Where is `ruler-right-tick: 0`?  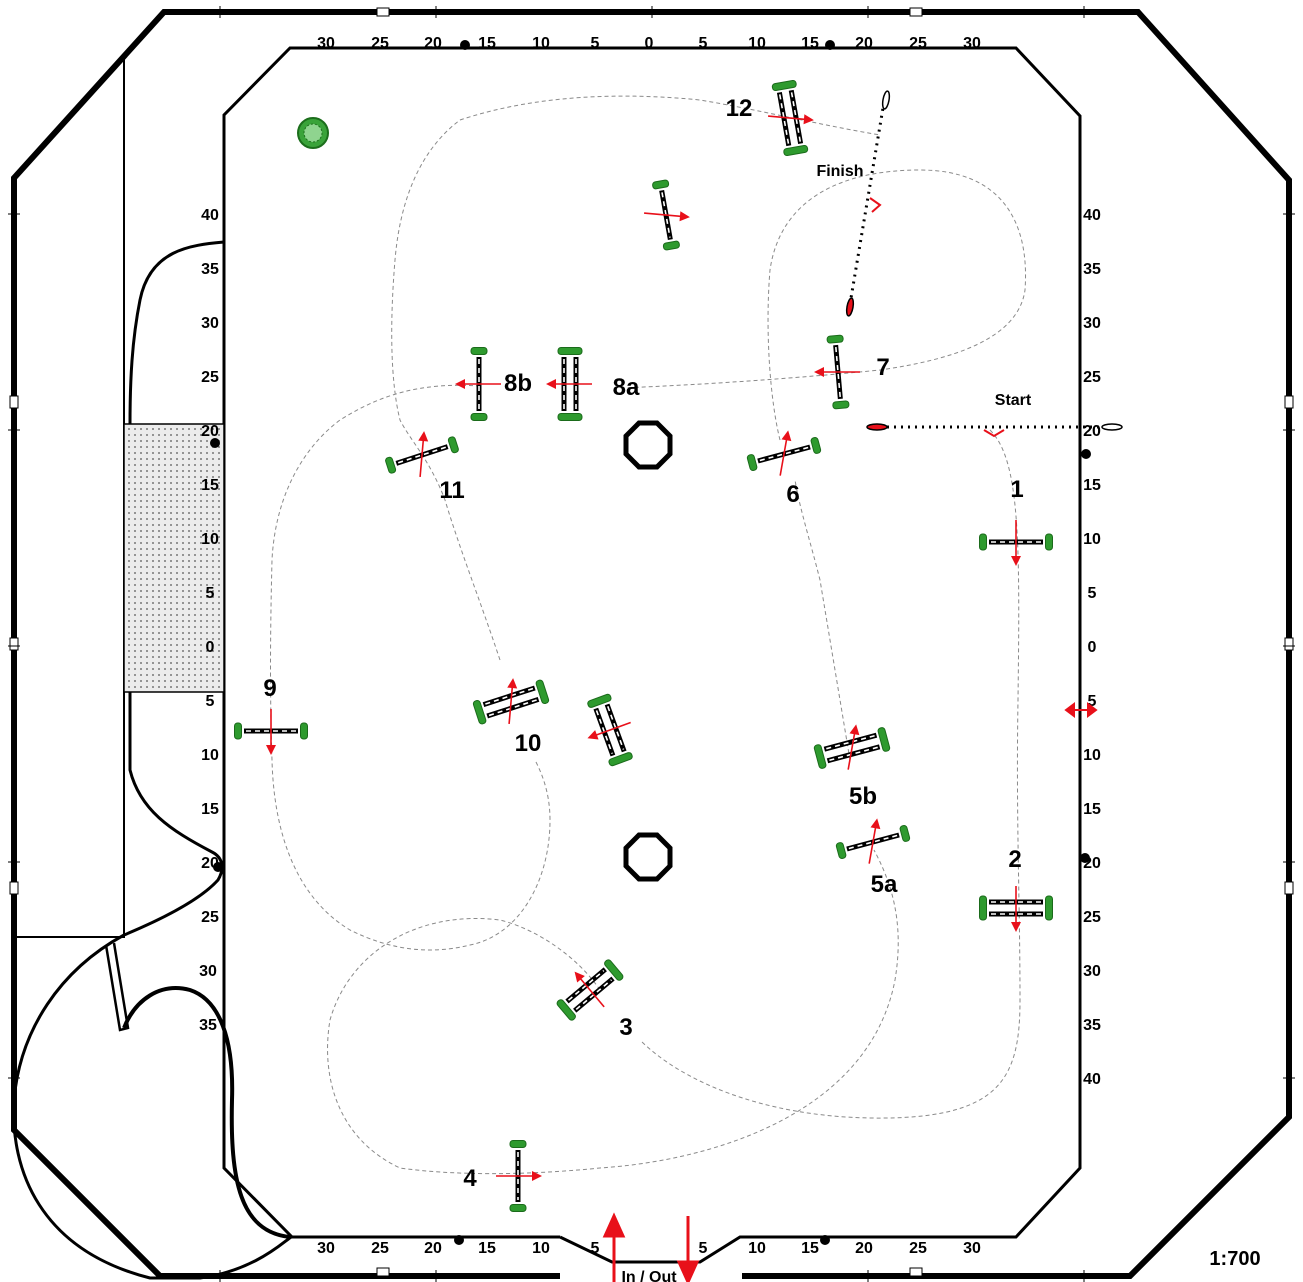
ruler-right-tick: 0 is located at coordinates (1092, 647).